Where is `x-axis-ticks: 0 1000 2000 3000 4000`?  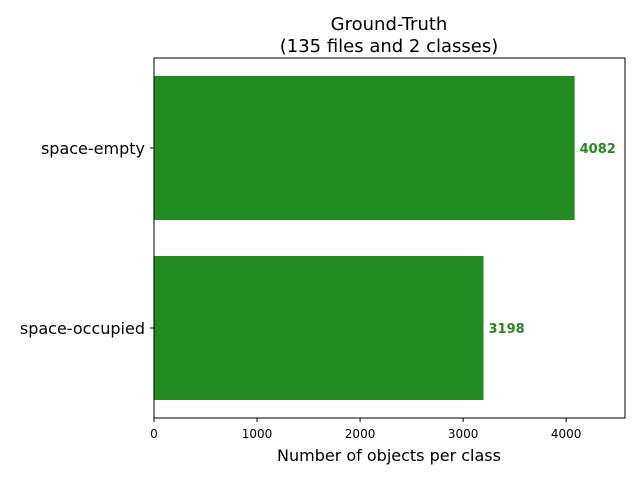
x-axis-ticks: 0 1000 2000 3000 4000 is located at coordinates (365, 429).